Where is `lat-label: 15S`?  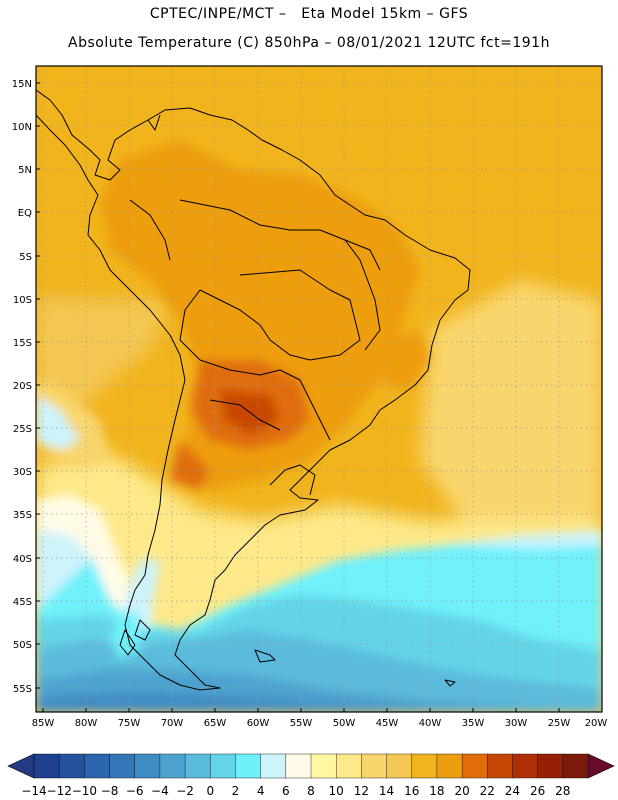
lat-label: 15S is located at coordinates (22, 343).